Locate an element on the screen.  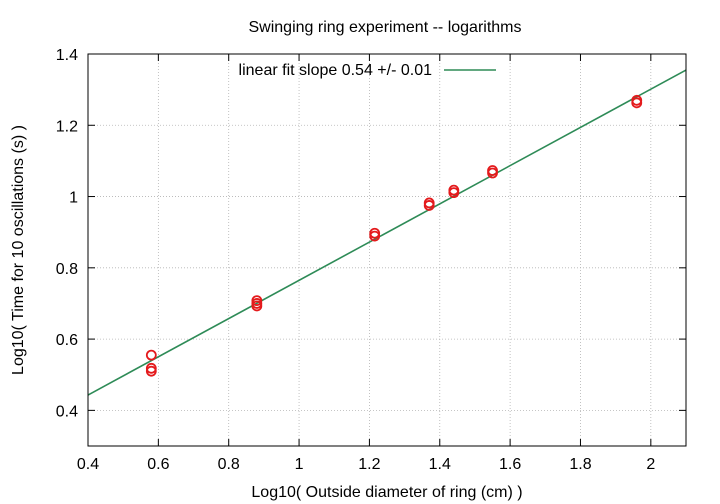
y-tick-label: 1 is located at coordinates (73, 198).